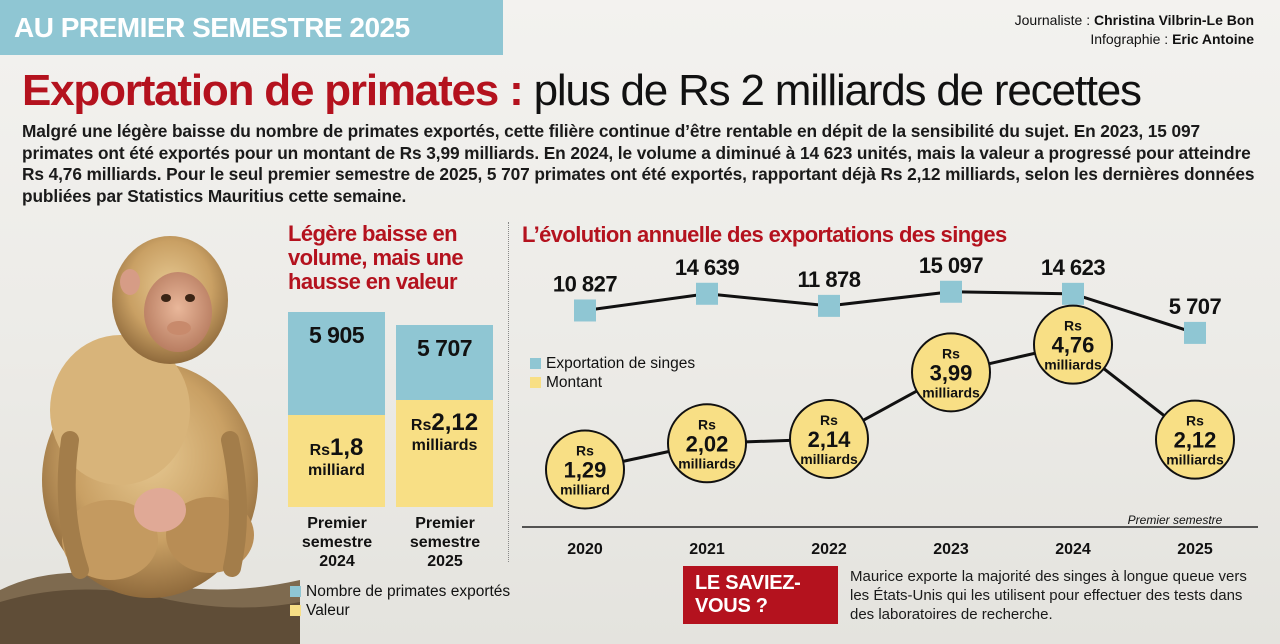 Image resolution: width=1280 pixels, height=644 pixels. What do you see at coordinates (951, 392) in the screenshot?
I see `amount-unit-2023: milliards` at bounding box center [951, 392].